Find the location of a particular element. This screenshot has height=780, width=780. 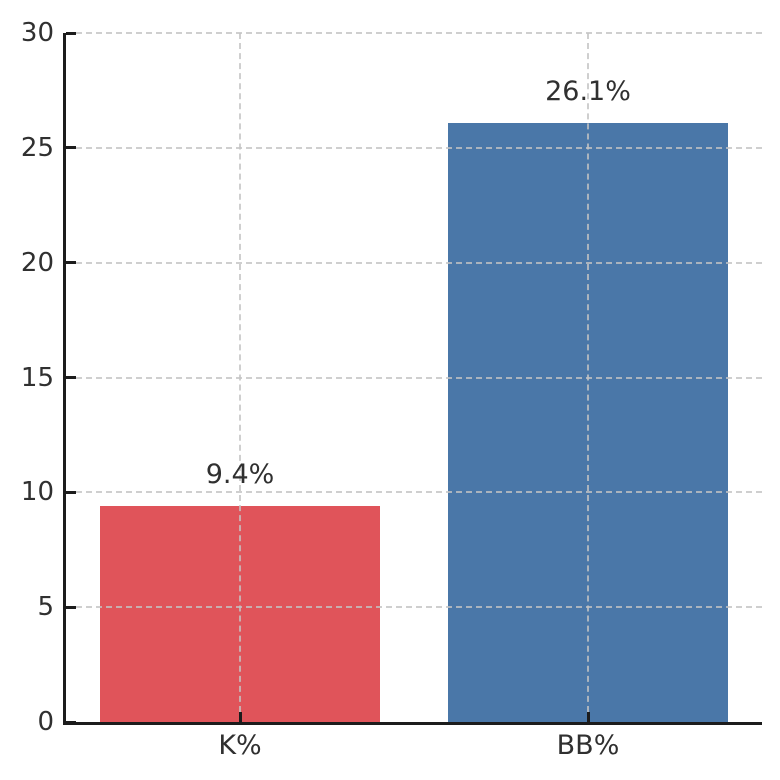

bar-value-label: 26.1% is located at coordinates (588, 91).